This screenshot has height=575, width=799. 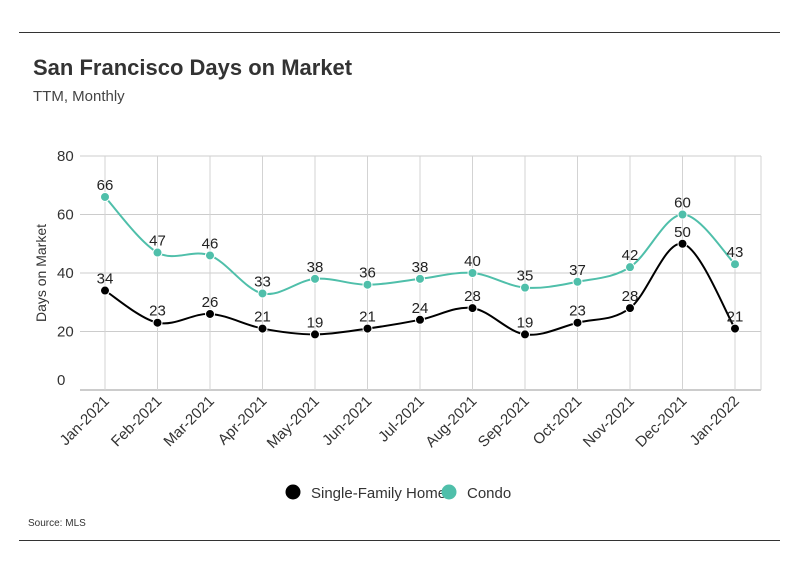 What do you see at coordinates (210, 302) in the screenshot?
I see `data-label-single-family-home: 26` at bounding box center [210, 302].